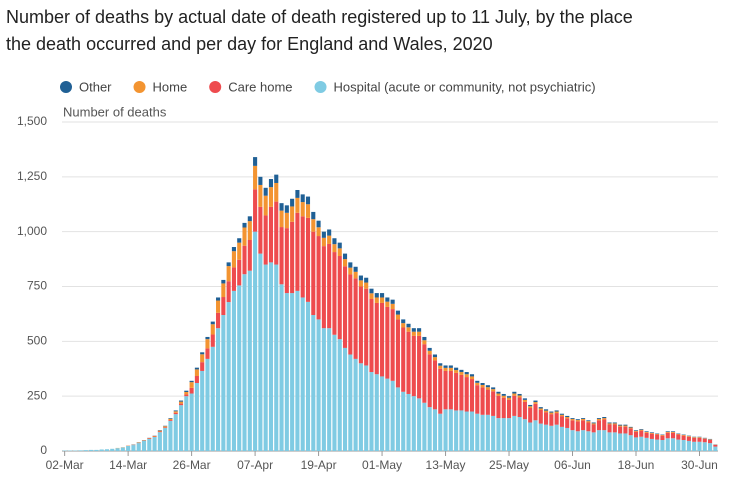 This screenshot has width=748, height=487. What do you see at coordinates (572, 465) in the screenshot?
I see `x-tick-label: 06-Jun` at bounding box center [572, 465].